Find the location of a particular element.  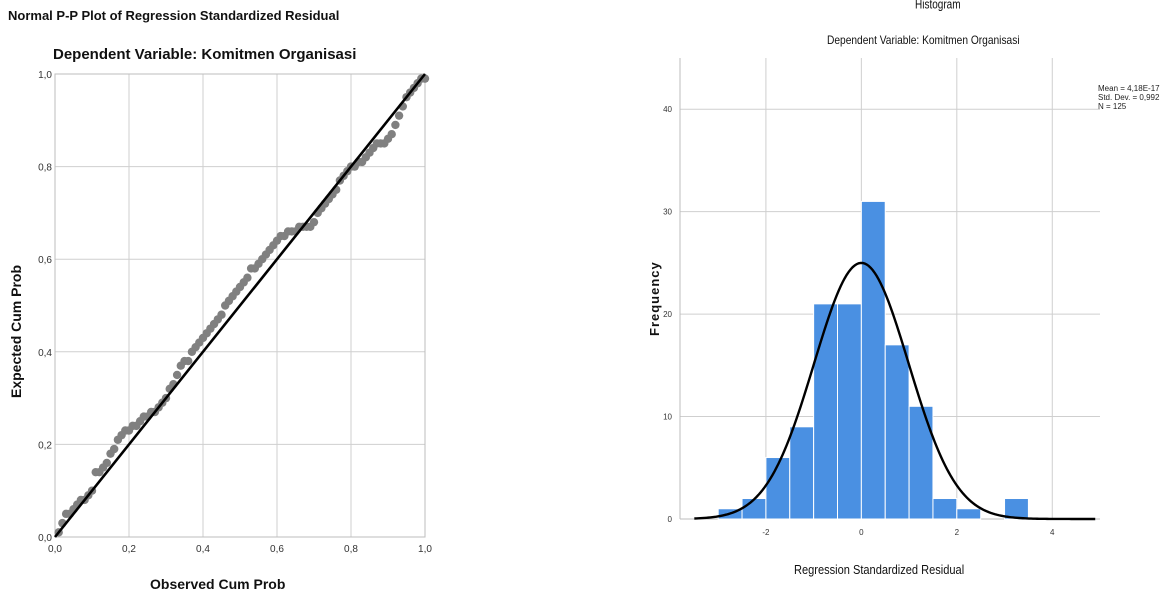

stats-mean: Mean = 4,18E-17 is located at coordinates (1129, 88).